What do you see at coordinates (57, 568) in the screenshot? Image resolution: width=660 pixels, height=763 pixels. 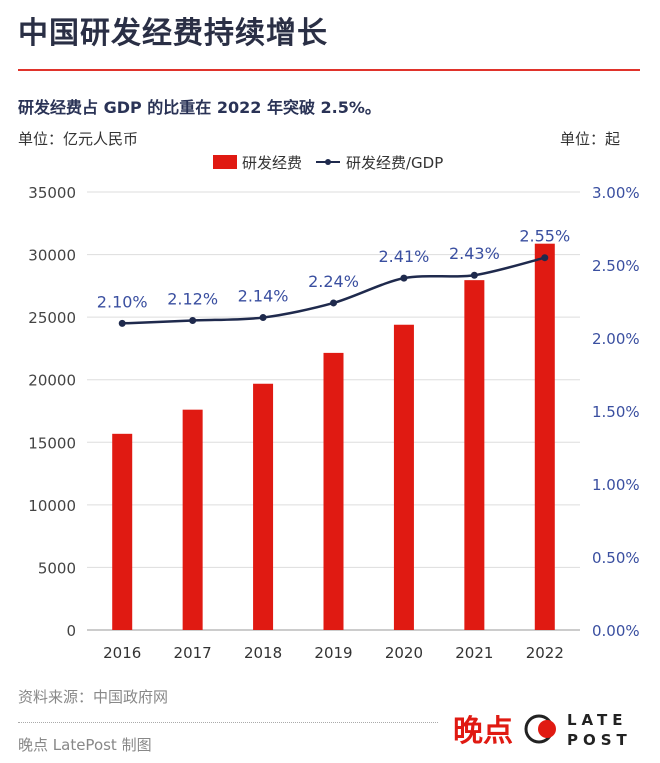 I see `left-tick-label: 5000` at bounding box center [57, 568].